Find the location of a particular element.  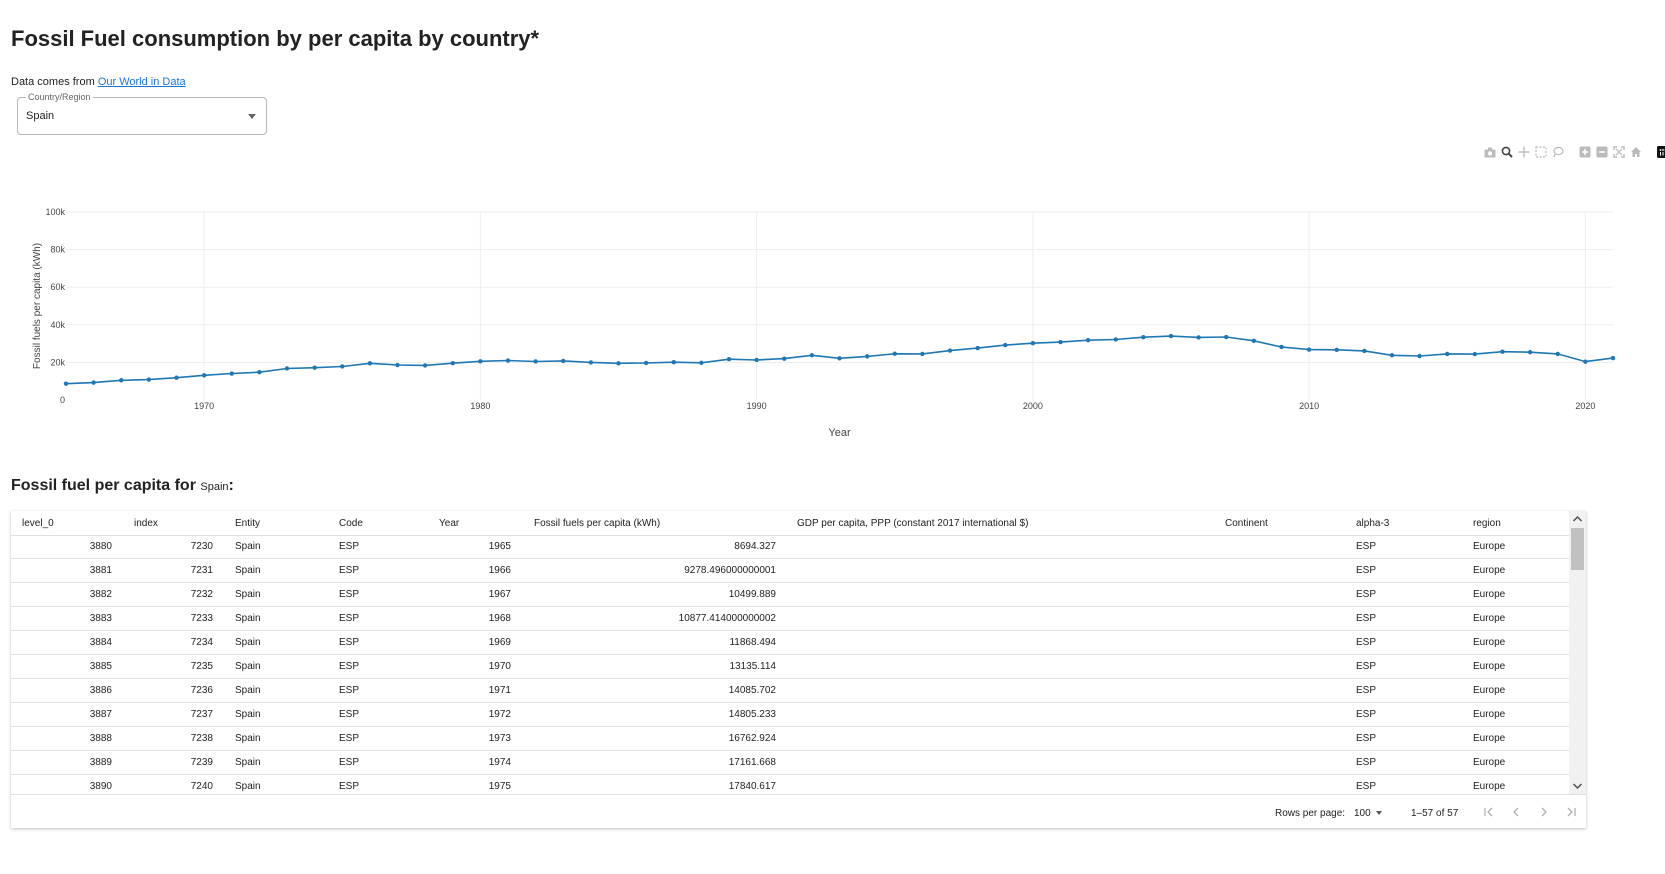

table-row: 3890 7240 Spain ESP 1975 17840.617 ESP Europe is located at coordinates (790, 784).